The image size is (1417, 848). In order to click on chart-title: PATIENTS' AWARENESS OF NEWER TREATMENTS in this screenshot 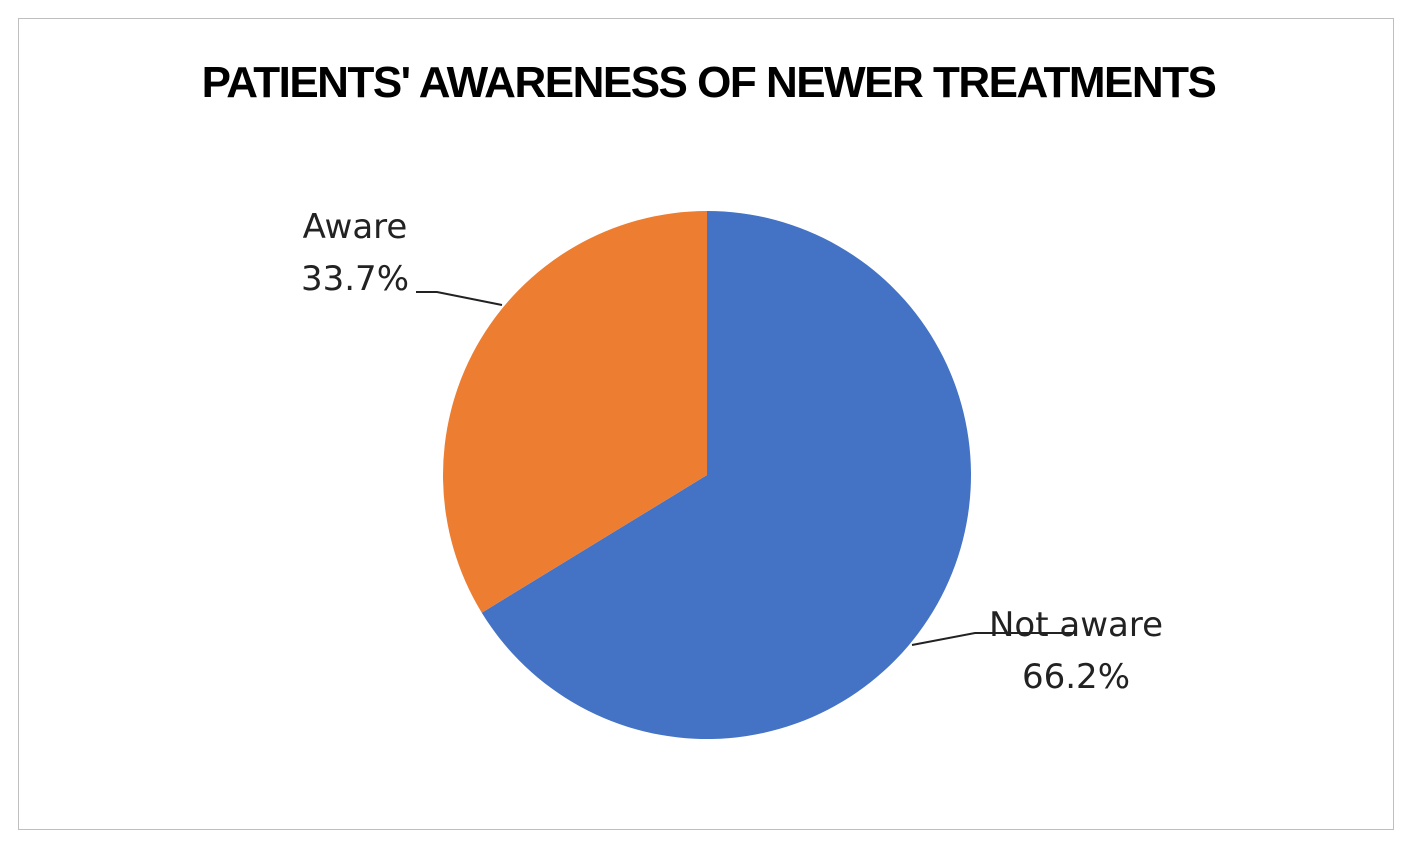, I will do `click(709, 82)`.